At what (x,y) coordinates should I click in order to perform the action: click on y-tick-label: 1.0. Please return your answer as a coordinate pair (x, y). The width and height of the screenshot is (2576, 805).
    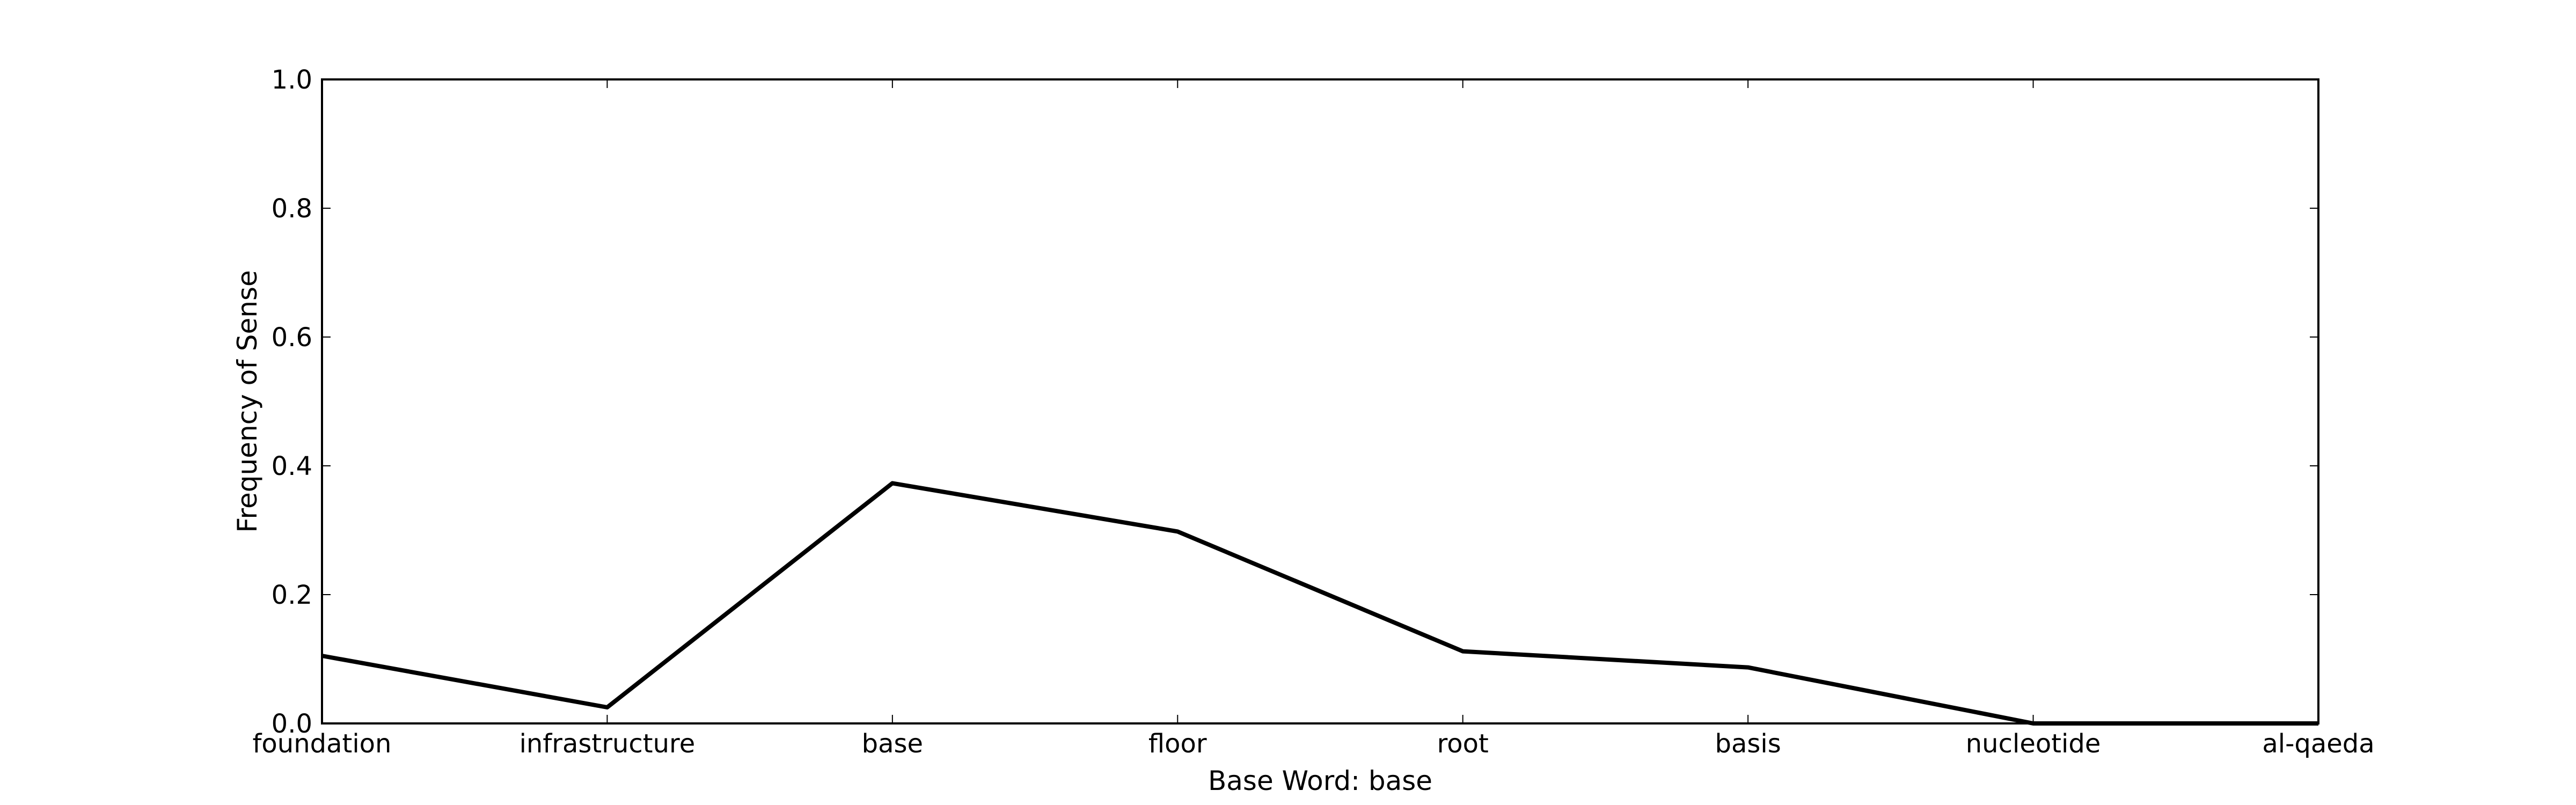
    Looking at the image, I should click on (292, 80).